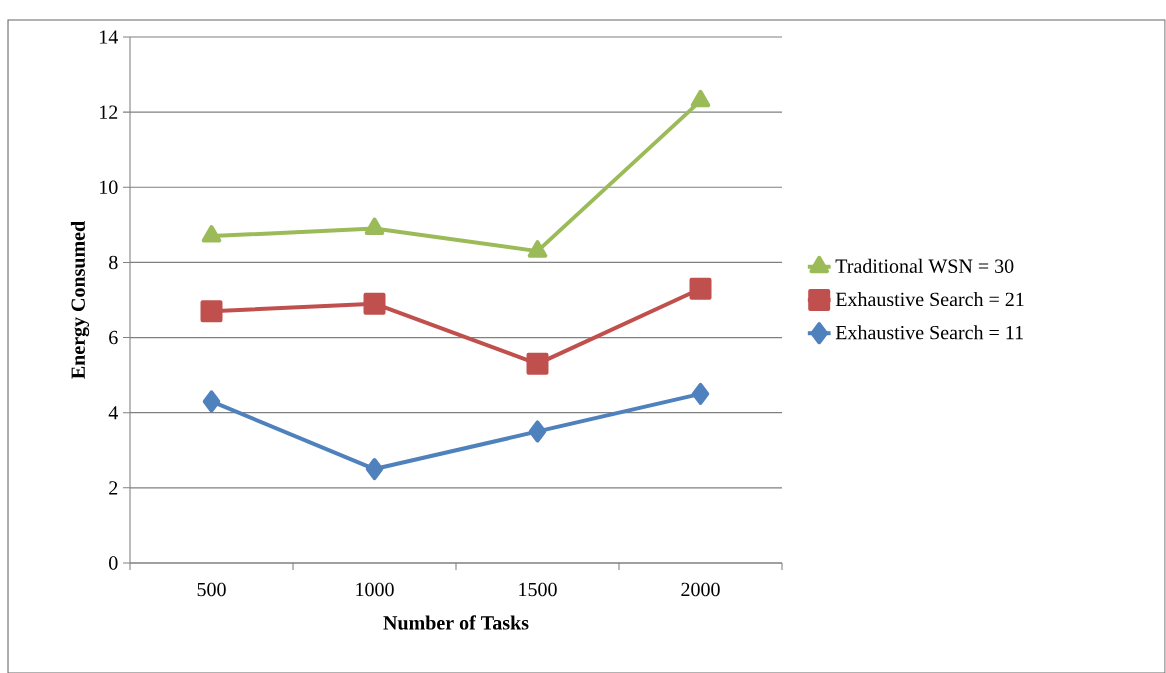  What do you see at coordinates (113, 488) in the screenshot?
I see `y-tick-label: 2` at bounding box center [113, 488].